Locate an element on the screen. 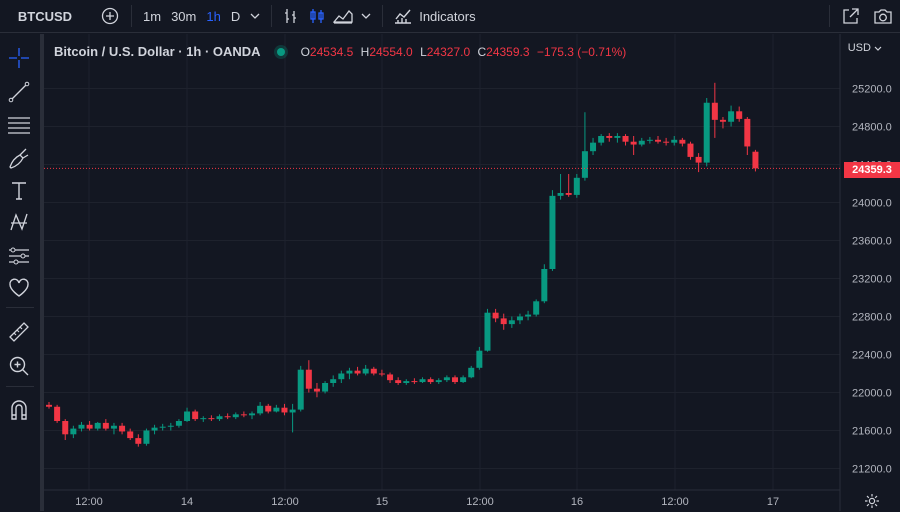  timeframe-1h: 1h is located at coordinates (213, 16).